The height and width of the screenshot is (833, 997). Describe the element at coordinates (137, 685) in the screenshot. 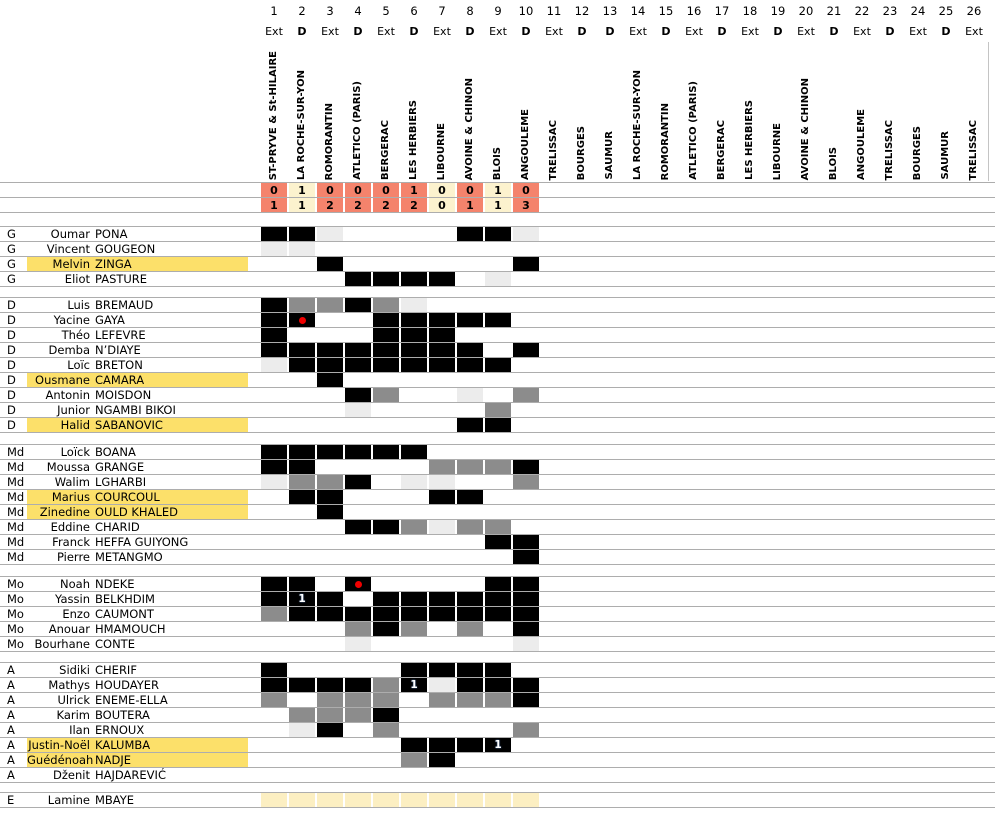

I see `name-cell: Mathys HOUDAYER` at that location.